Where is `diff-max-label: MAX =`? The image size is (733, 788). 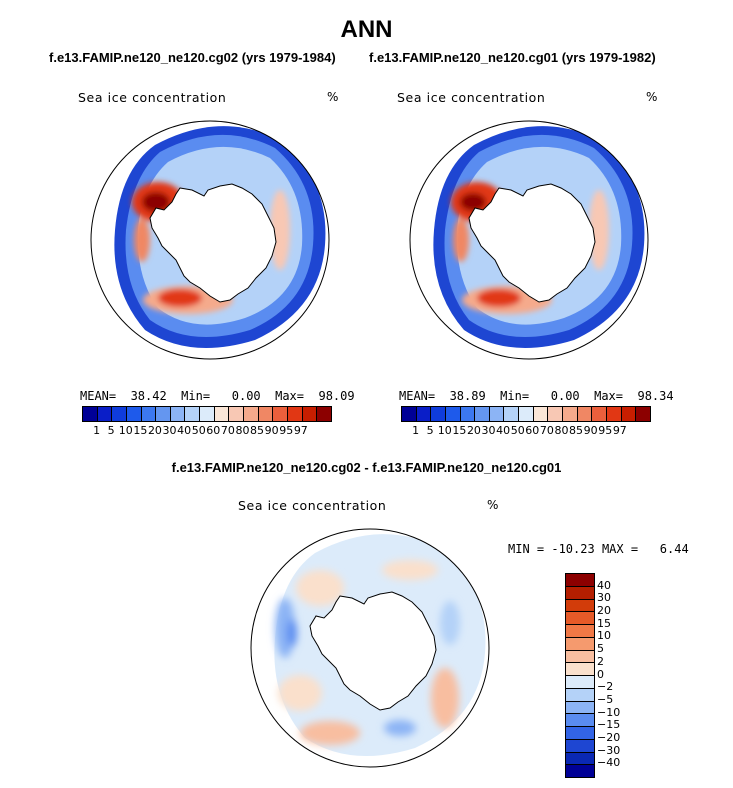
diff-max-label: MAX = is located at coordinates (620, 549).